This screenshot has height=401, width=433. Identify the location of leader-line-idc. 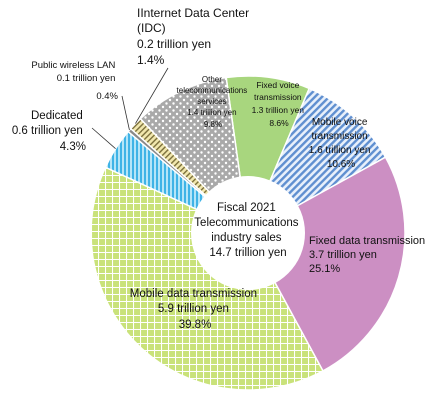
(152, 95).